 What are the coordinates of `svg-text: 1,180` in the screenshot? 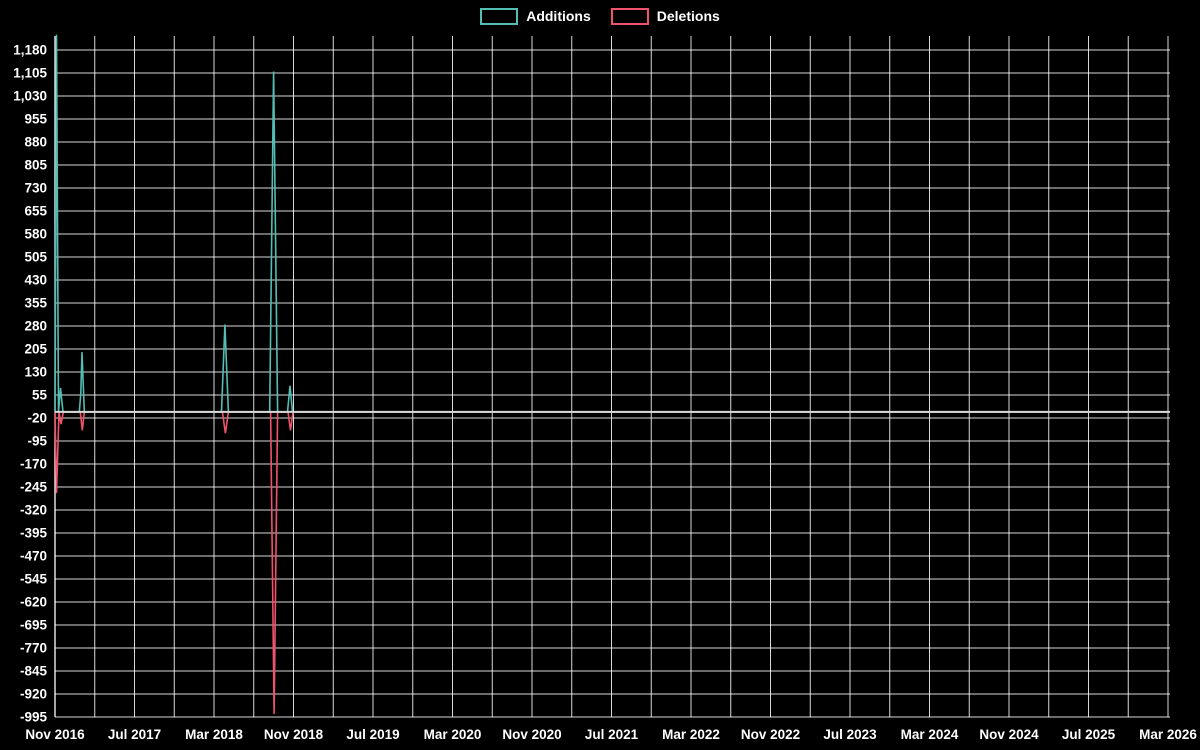 It's located at (30, 50).